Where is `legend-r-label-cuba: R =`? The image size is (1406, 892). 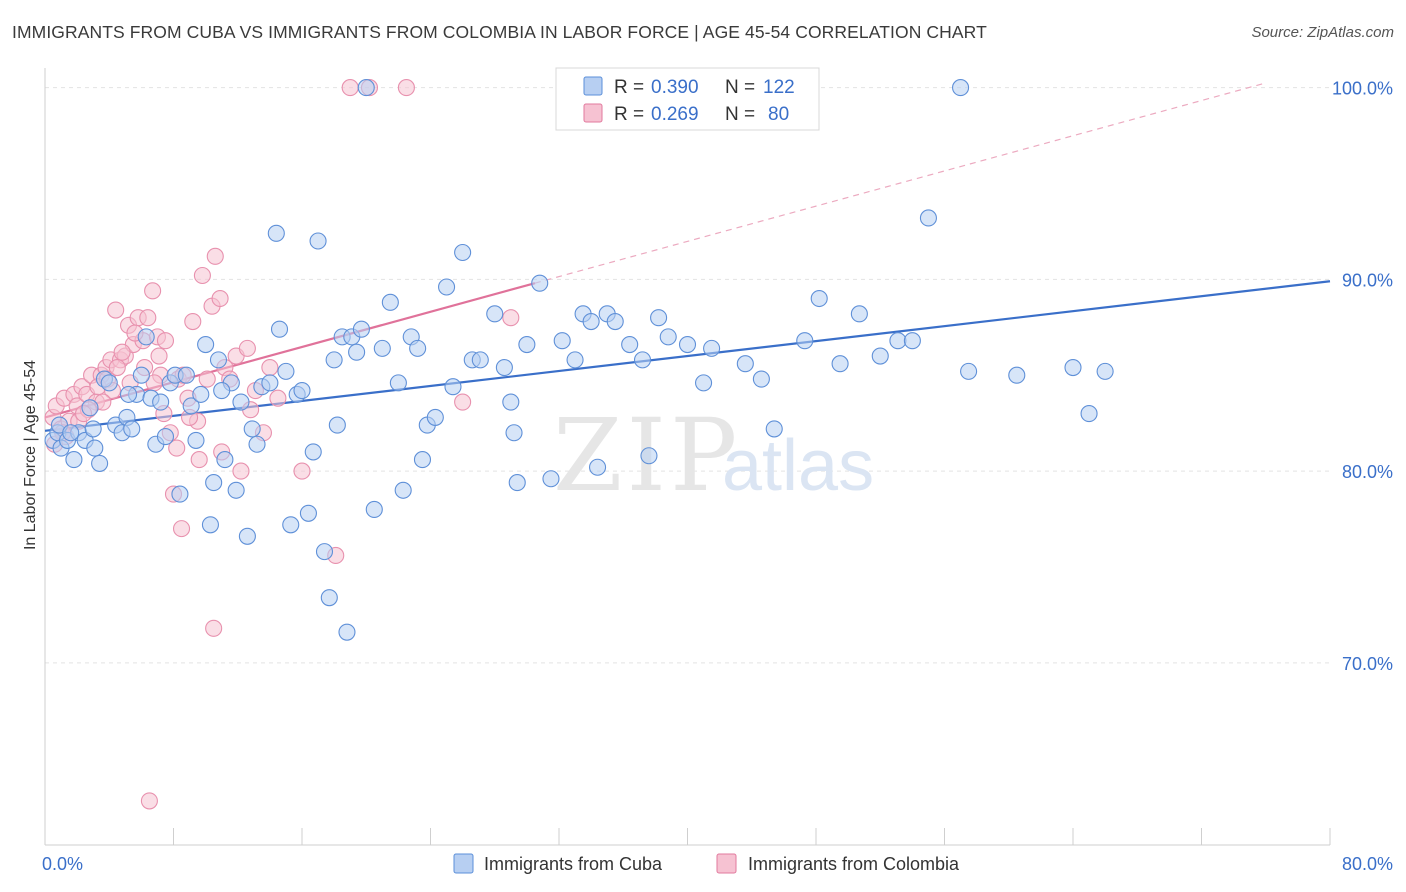
legend-r-label-cuba: R = is located at coordinates (629, 87).